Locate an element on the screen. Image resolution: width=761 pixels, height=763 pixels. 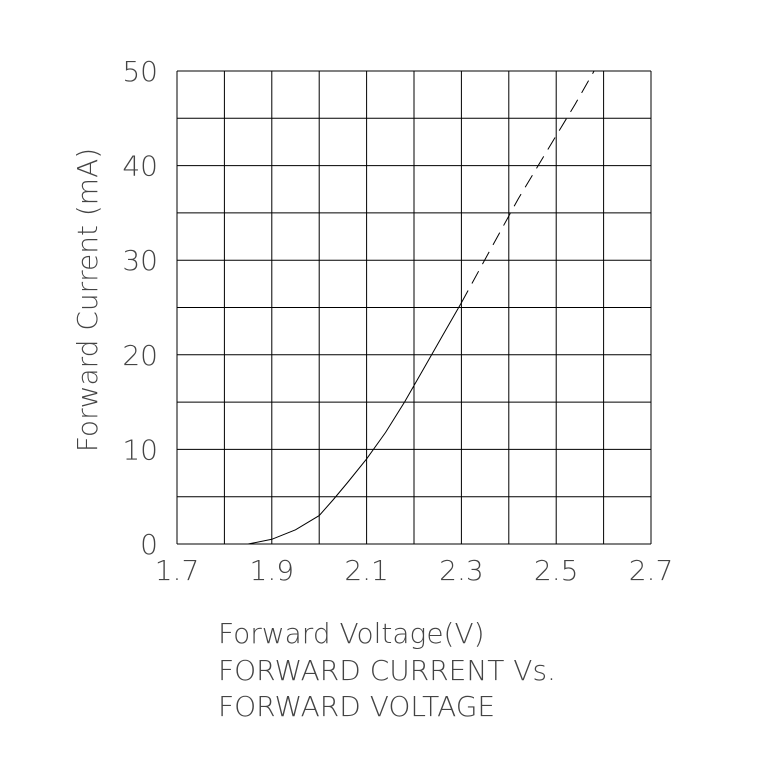
chart-title-line-1: FORWARD CURRENT Vs. is located at coordinates (387, 670).